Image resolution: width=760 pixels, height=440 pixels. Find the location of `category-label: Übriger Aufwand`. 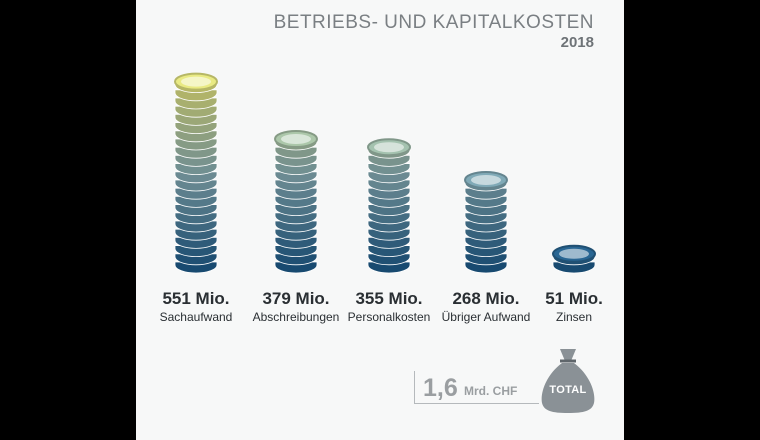

category-label: Übriger Aufwand is located at coordinates (486, 317).